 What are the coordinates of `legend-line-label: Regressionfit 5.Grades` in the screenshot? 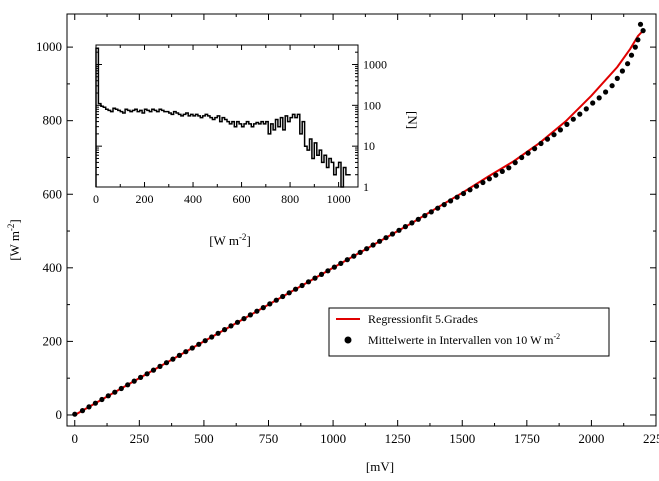 It's located at (423, 319).